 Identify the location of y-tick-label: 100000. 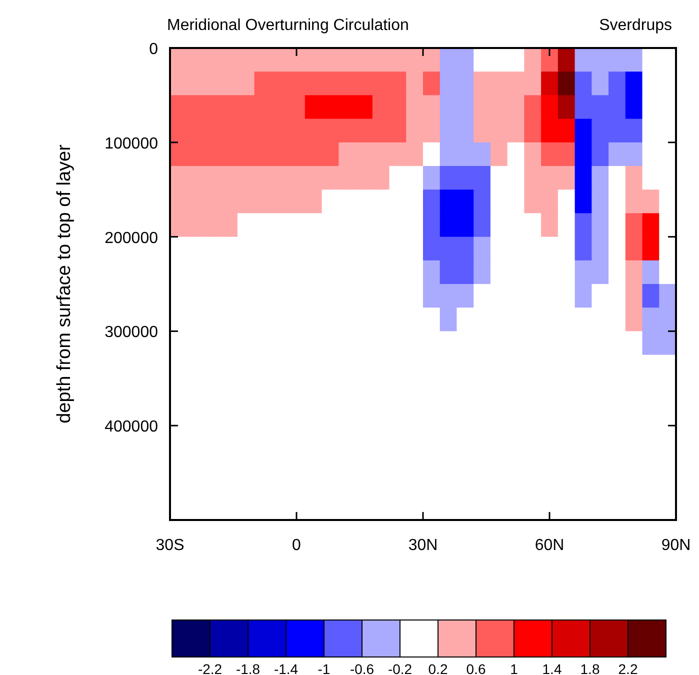
(131, 143).